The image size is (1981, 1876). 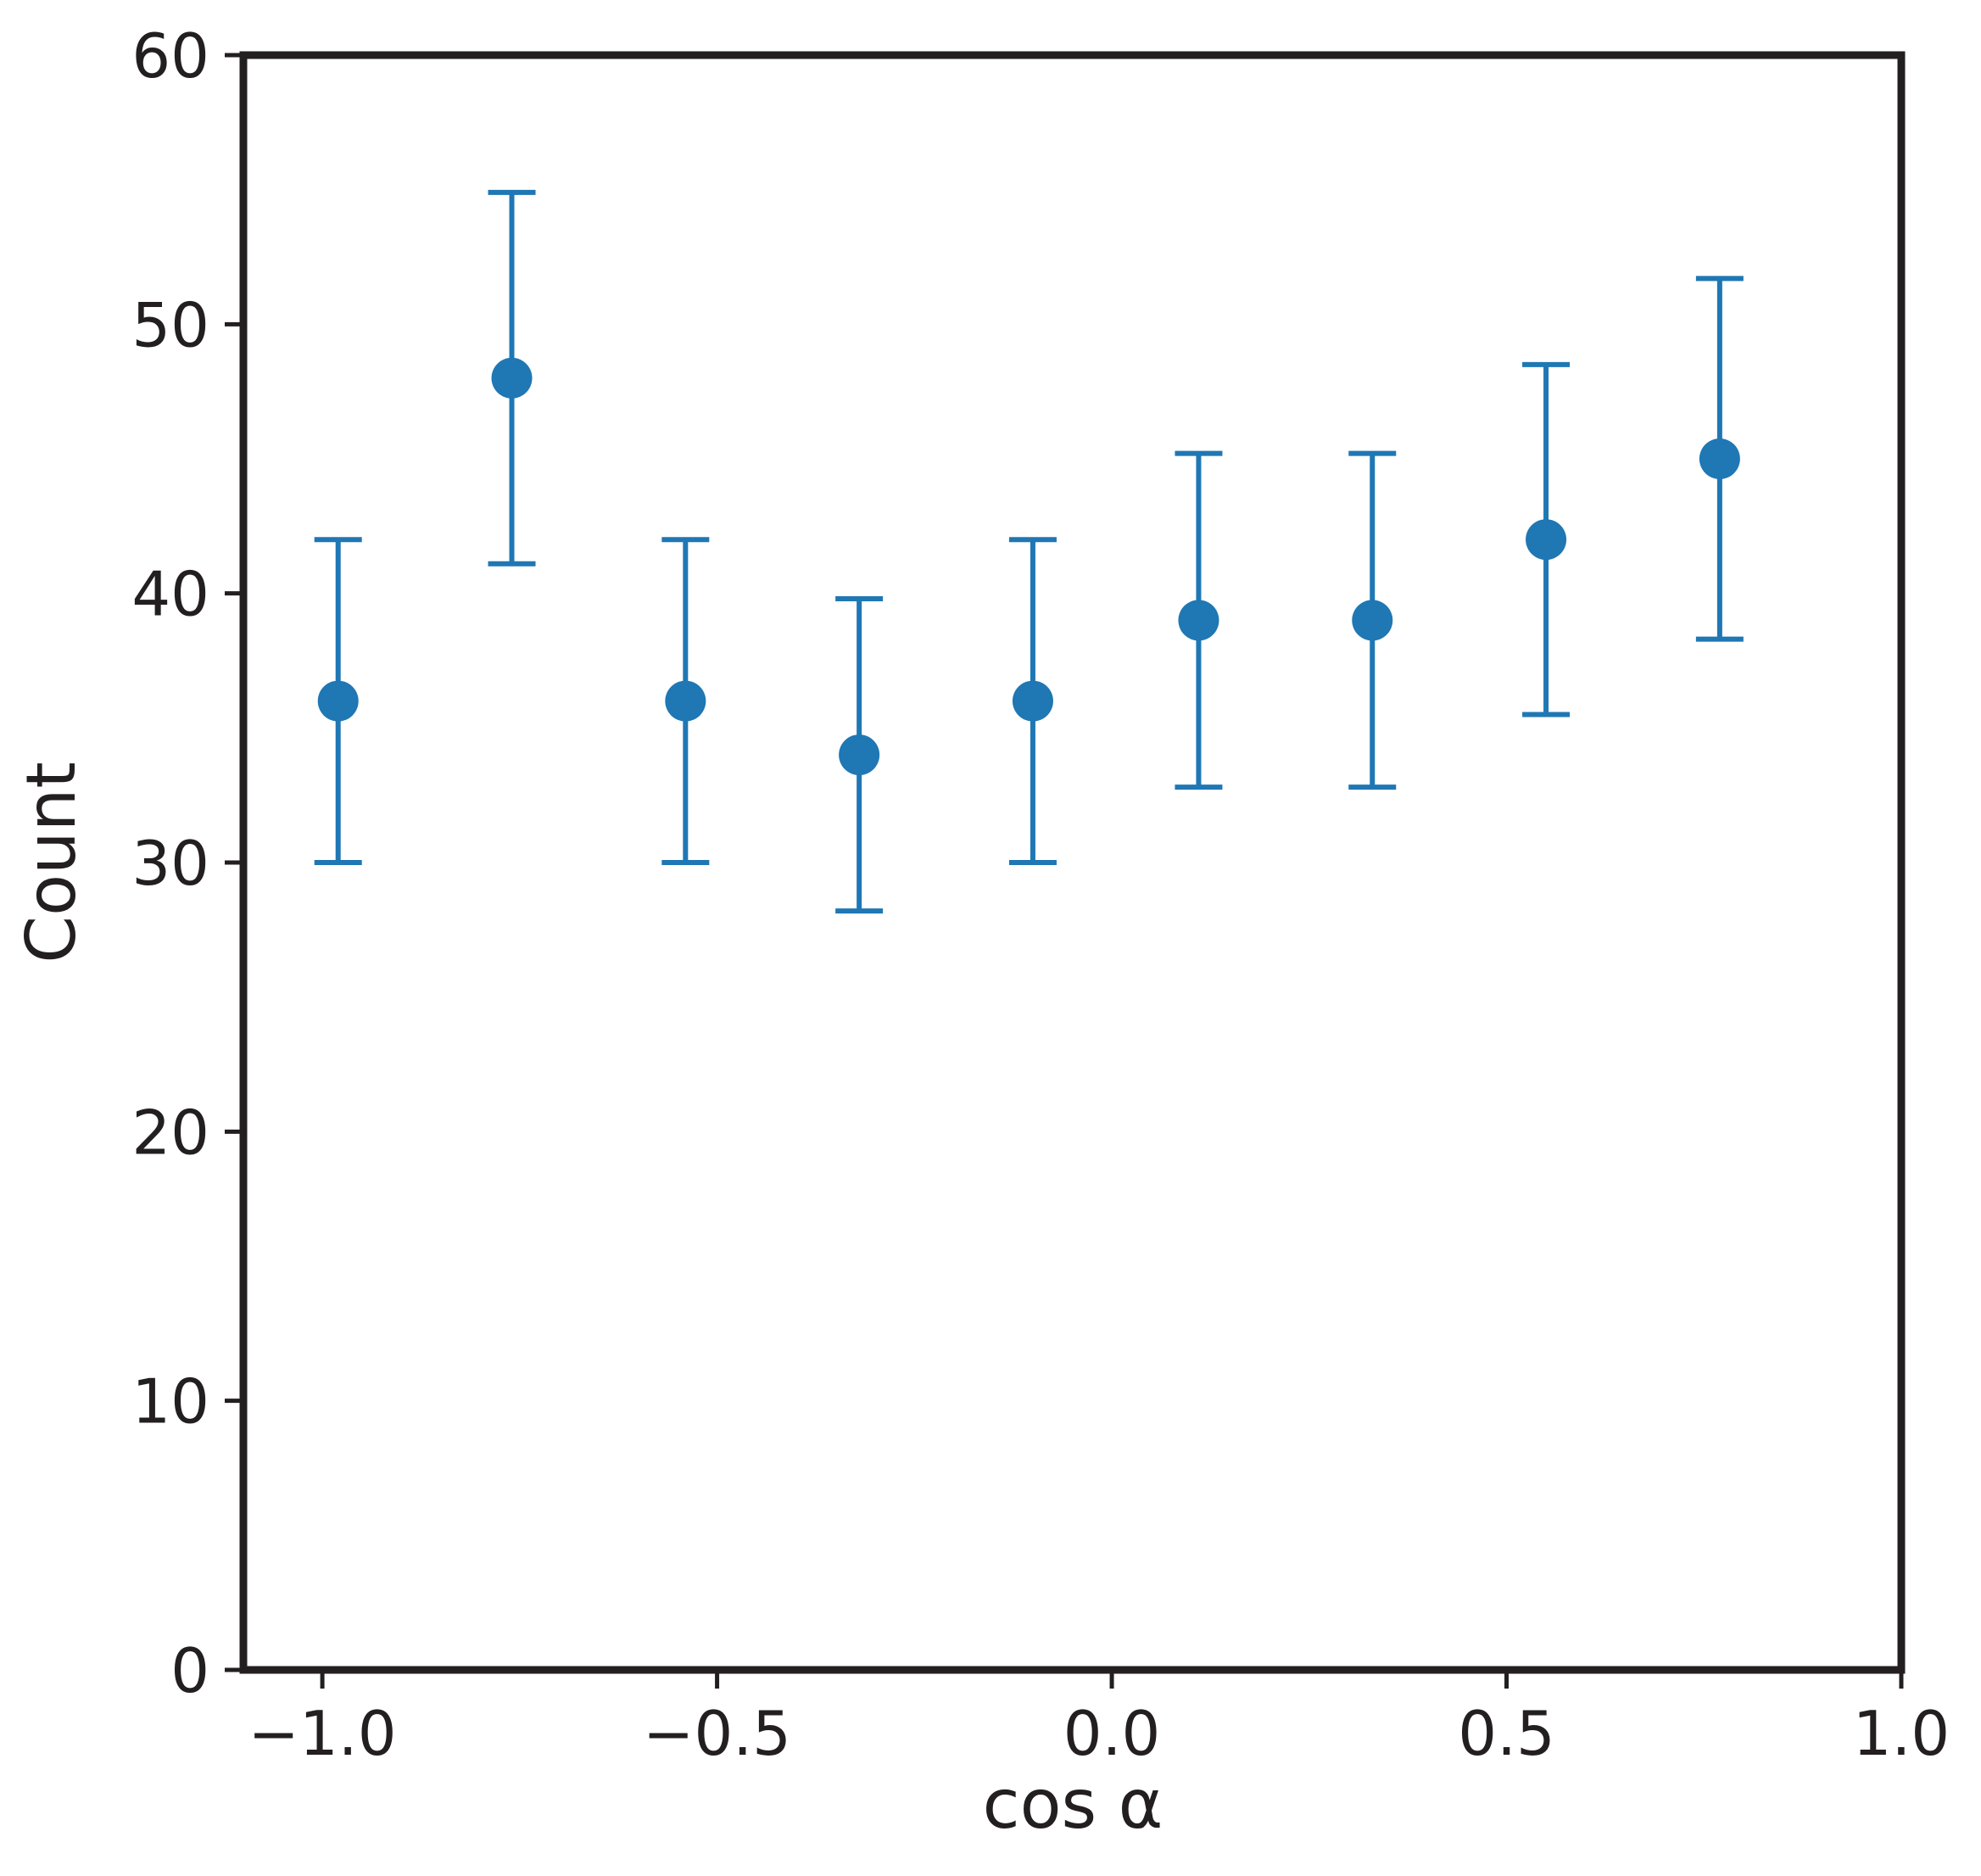 I want to click on y-tick-label: 20, so click(x=170, y=1132).